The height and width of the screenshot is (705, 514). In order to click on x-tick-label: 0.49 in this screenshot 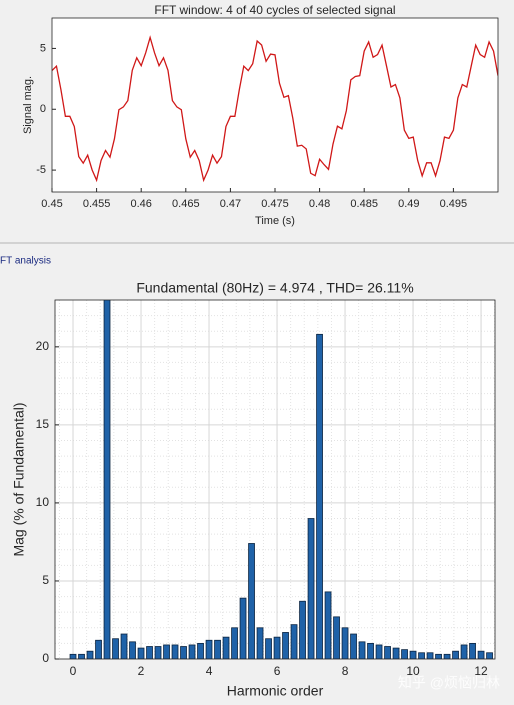, I will do `click(408, 204)`.